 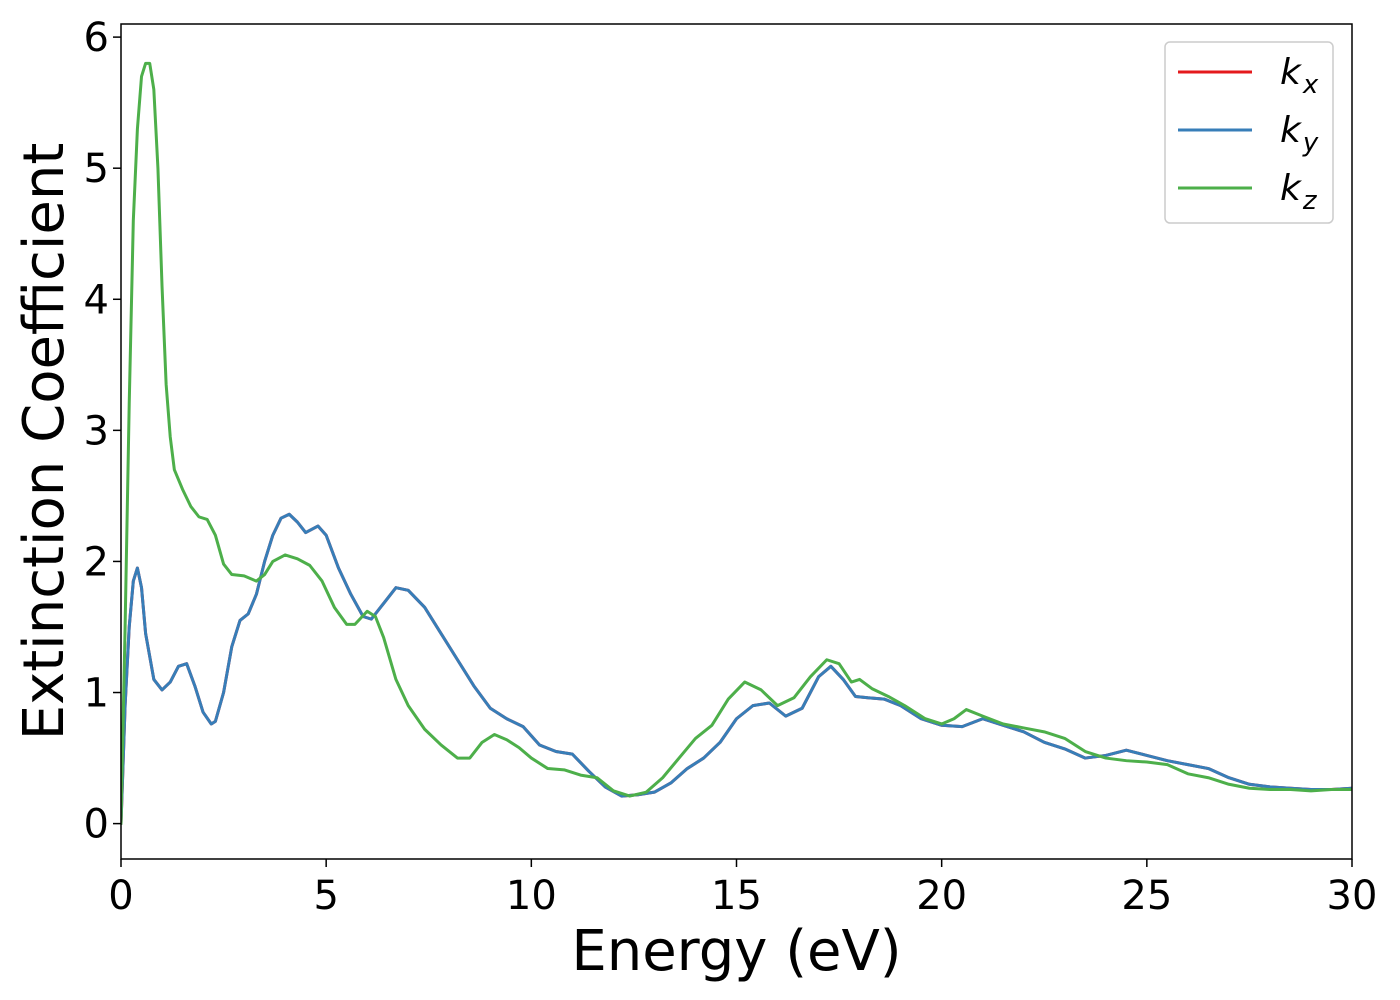 What do you see at coordinates (96, 38) in the screenshot?
I see `y-tick-label: 6` at bounding box center [96, 38].